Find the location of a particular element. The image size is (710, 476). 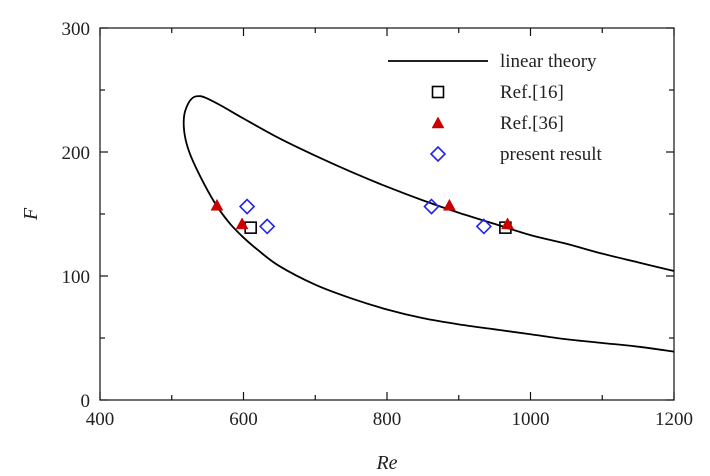

legend-diamond-symbol is located at coordinates (438, 154).